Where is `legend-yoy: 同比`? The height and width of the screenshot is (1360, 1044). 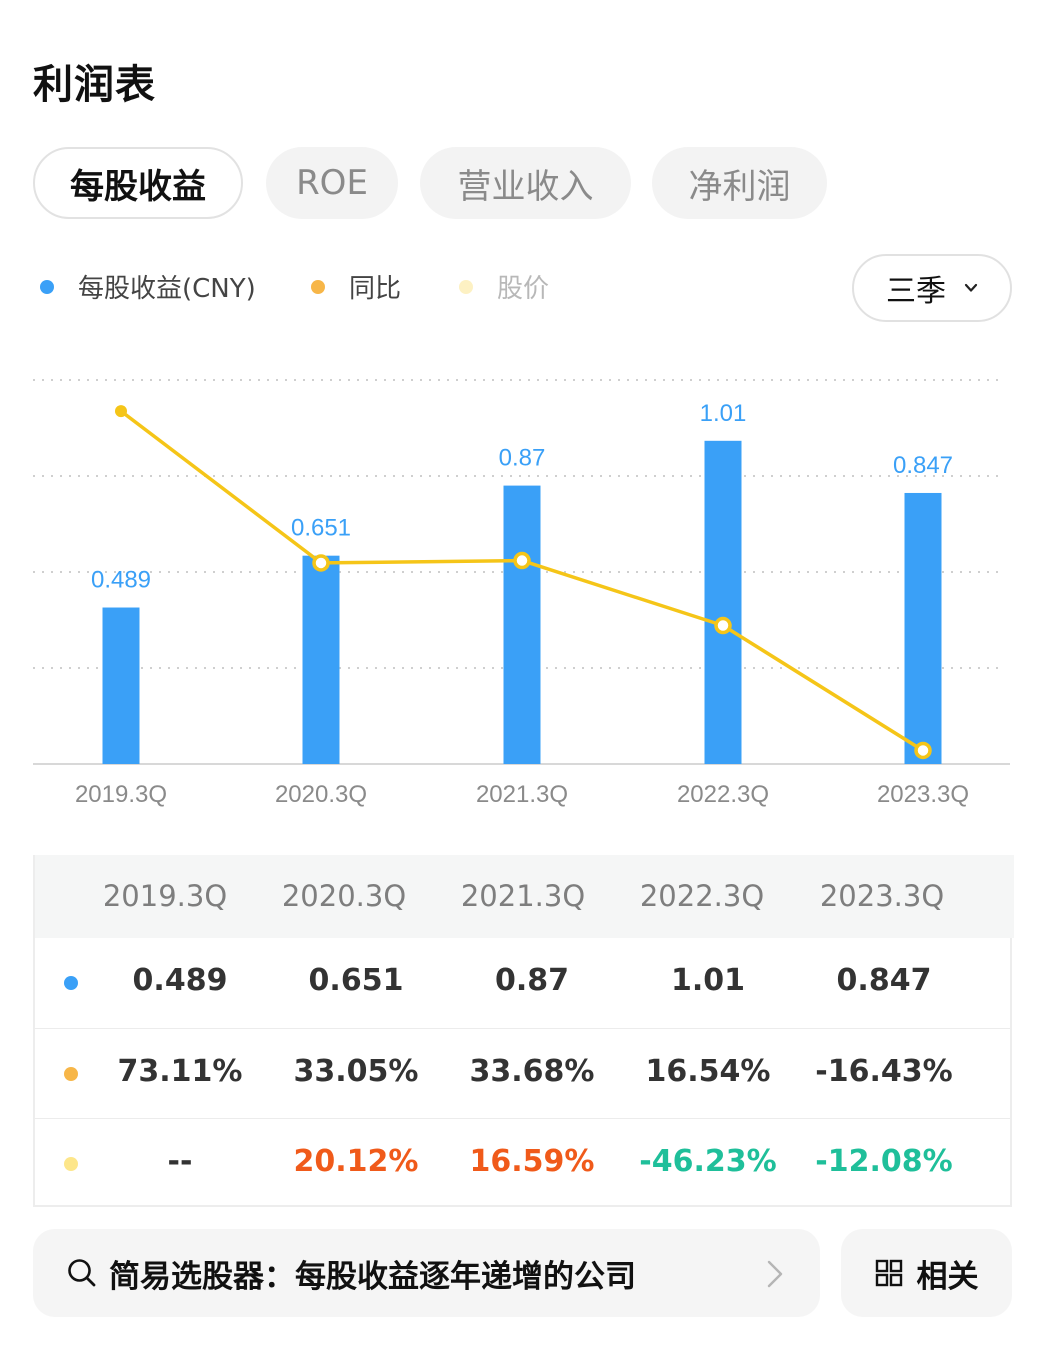 legend-yoy: 同比 is located at coordinates (356, 286).